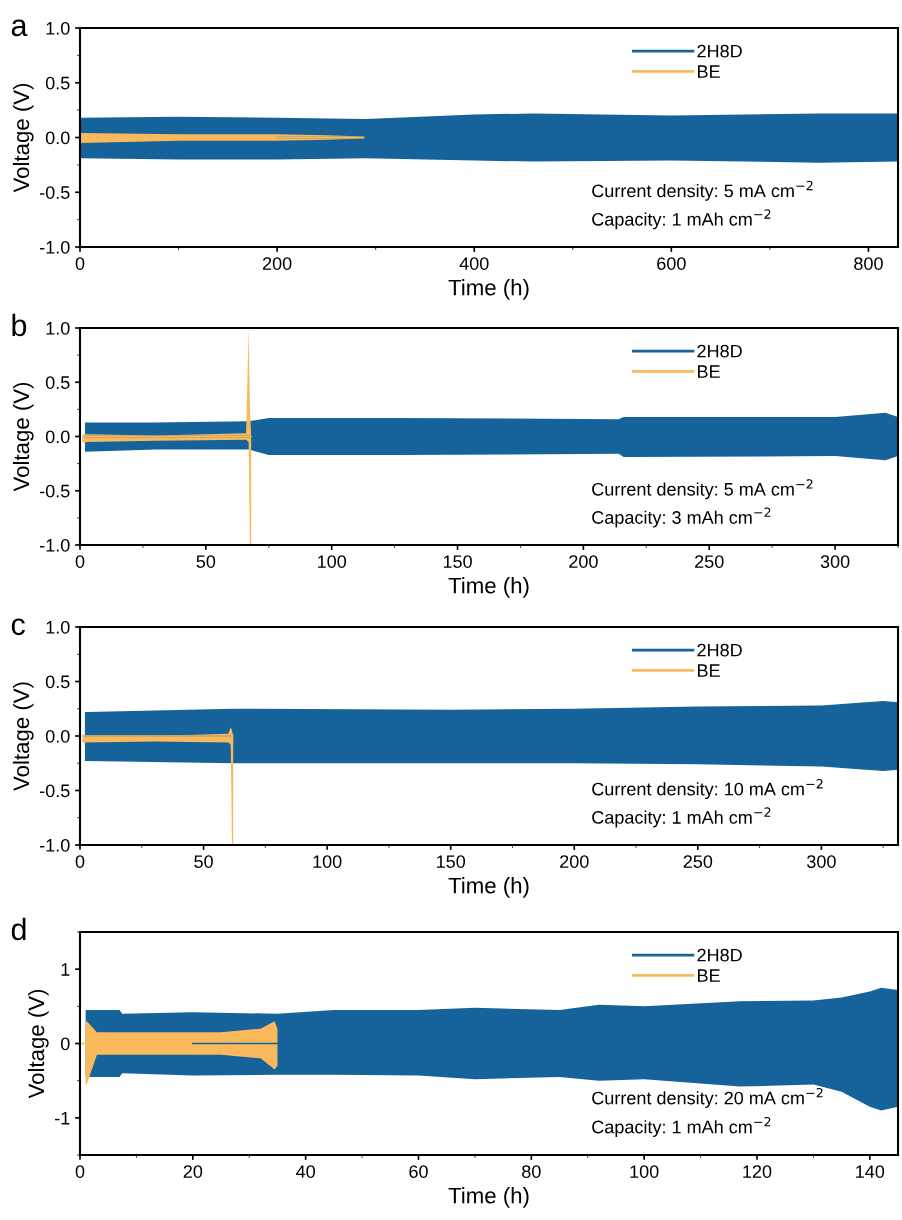  Describe the element at coordinates (19, 325) in the screenshot. I see `chart-title: b` at that location.